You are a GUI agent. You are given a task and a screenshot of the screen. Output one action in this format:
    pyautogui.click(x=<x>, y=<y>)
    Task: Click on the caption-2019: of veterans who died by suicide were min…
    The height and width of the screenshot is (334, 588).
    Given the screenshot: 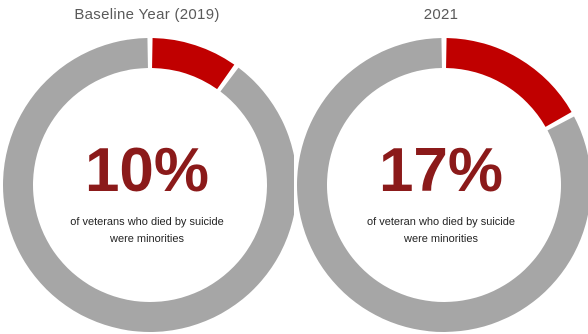 What is the action you would take?
    pyautogui.click(x=147, y=231)
    